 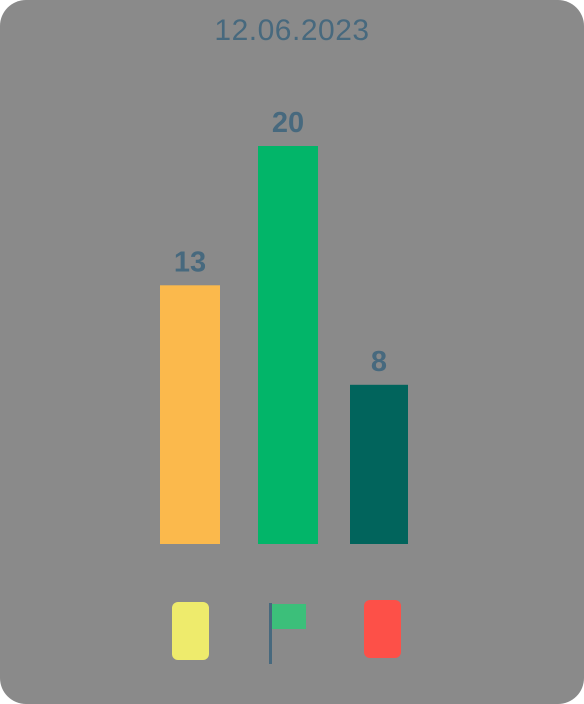 What do you see at coordinates (190, 631) in the screenshot?
I see `legend-yellow-square-icon` at bounding box center [190, 631].